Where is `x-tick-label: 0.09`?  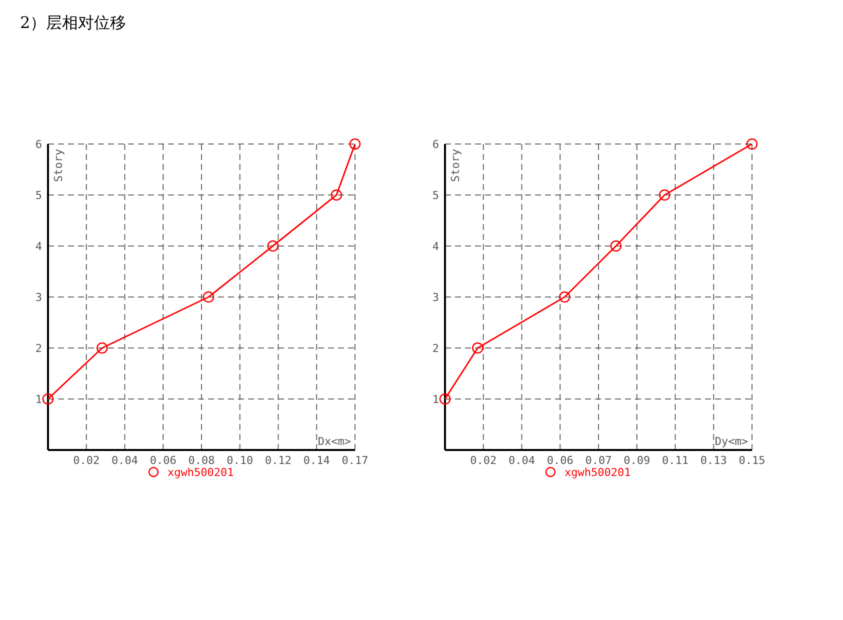 x-tick-label: 0.09 is located at coordinates (637, 460).